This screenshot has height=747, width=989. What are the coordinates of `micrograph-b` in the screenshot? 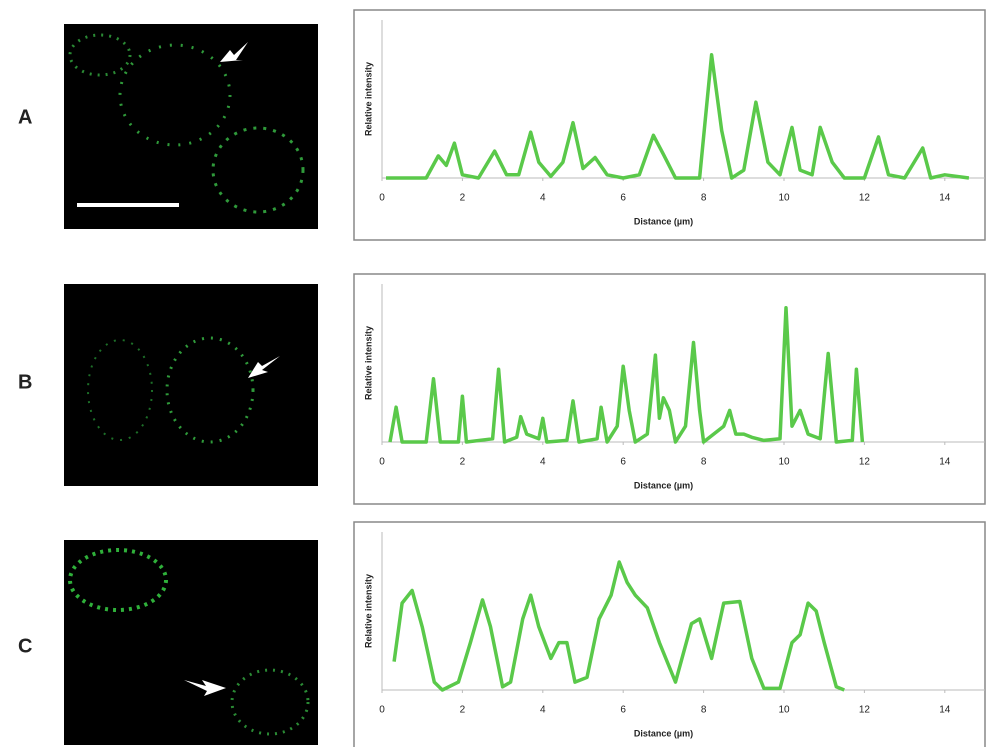 It's located at (191, 385).